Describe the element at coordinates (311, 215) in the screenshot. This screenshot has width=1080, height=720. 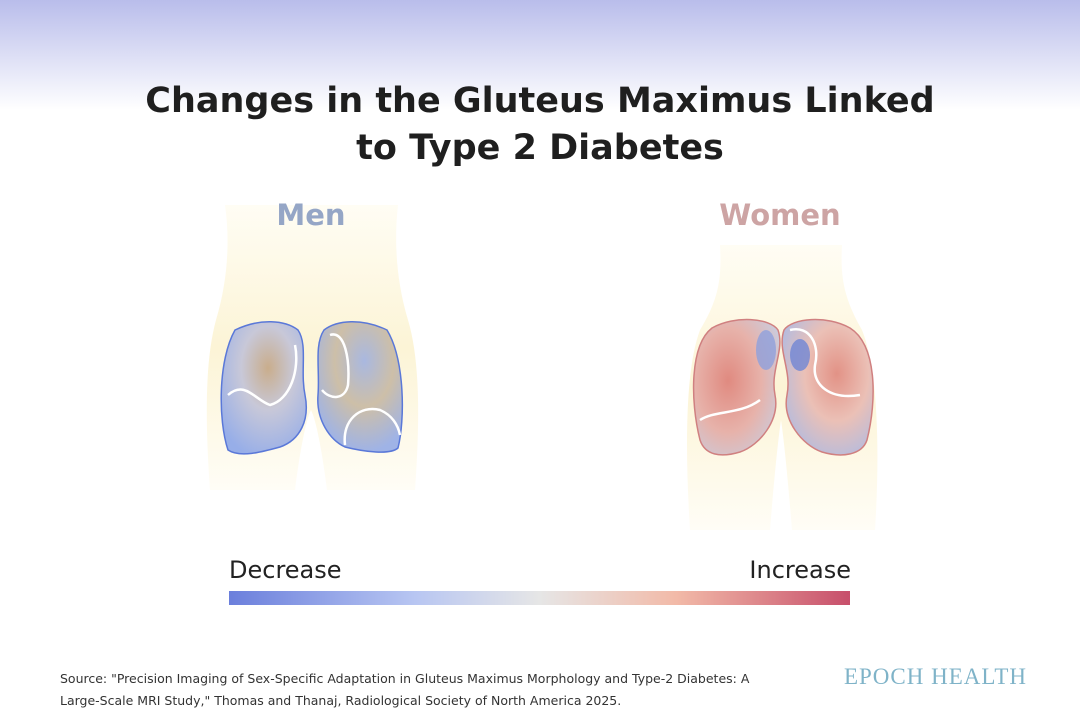
I see `men-label: Men` at that location.